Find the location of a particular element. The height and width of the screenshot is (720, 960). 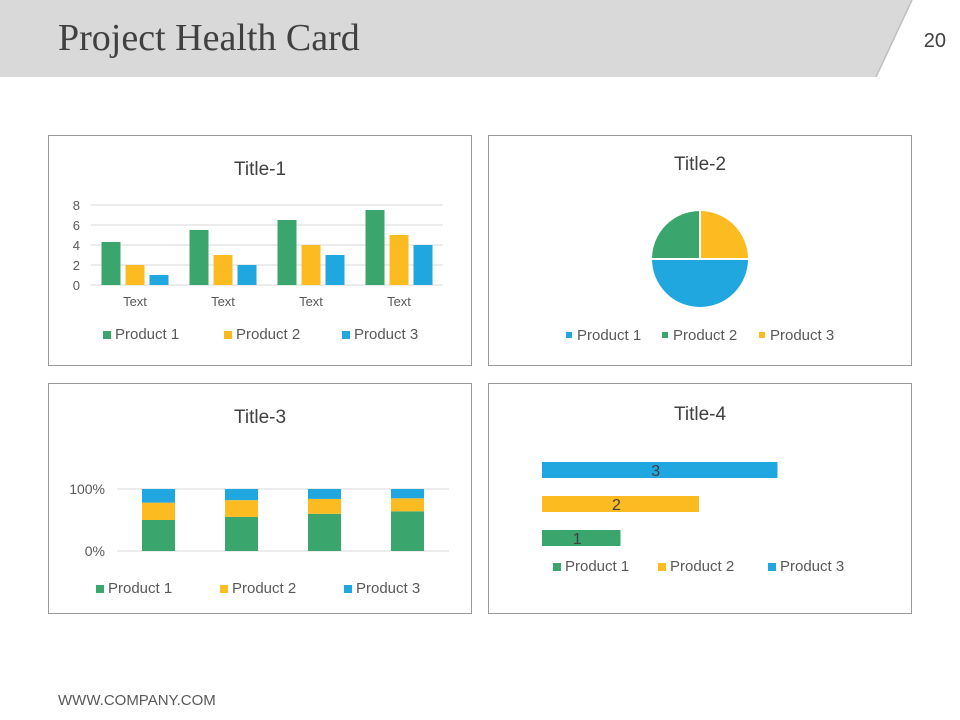

y-tick-label: 0% is located at coordinates (95, 551).